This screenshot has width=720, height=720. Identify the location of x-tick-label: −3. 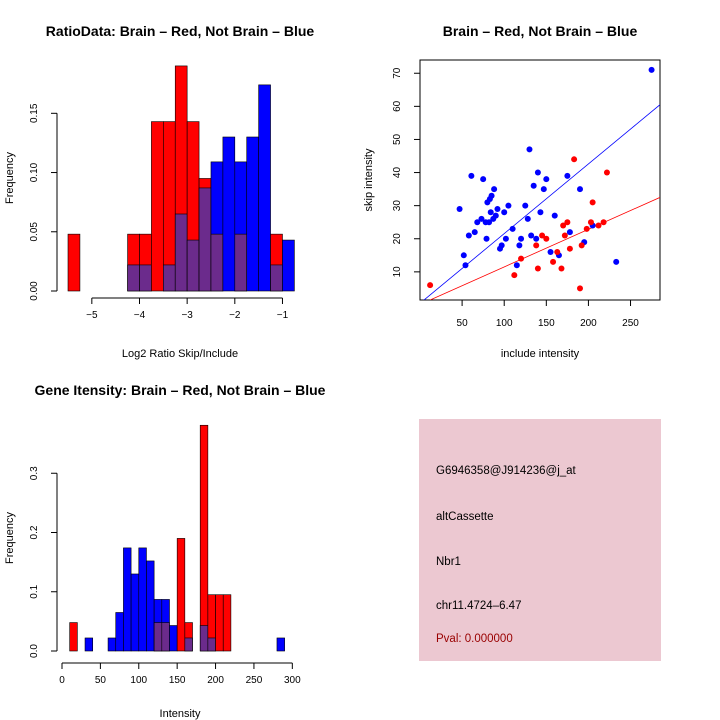
(187, 315).